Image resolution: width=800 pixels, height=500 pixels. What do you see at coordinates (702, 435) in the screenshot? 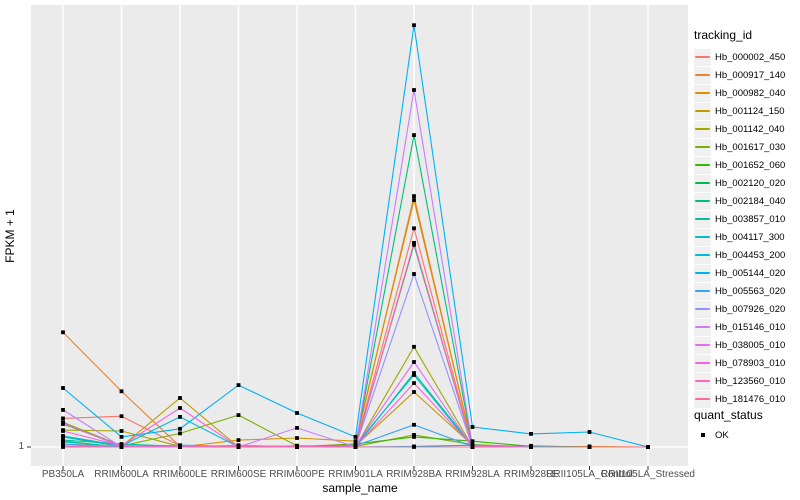
I see `black-square-point-icon` at bounding box center [702, 435].